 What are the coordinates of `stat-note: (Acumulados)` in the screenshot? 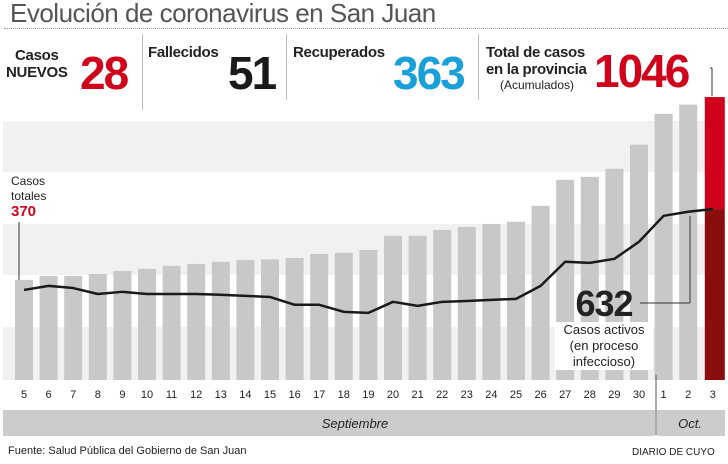 It's located at (537, 85).